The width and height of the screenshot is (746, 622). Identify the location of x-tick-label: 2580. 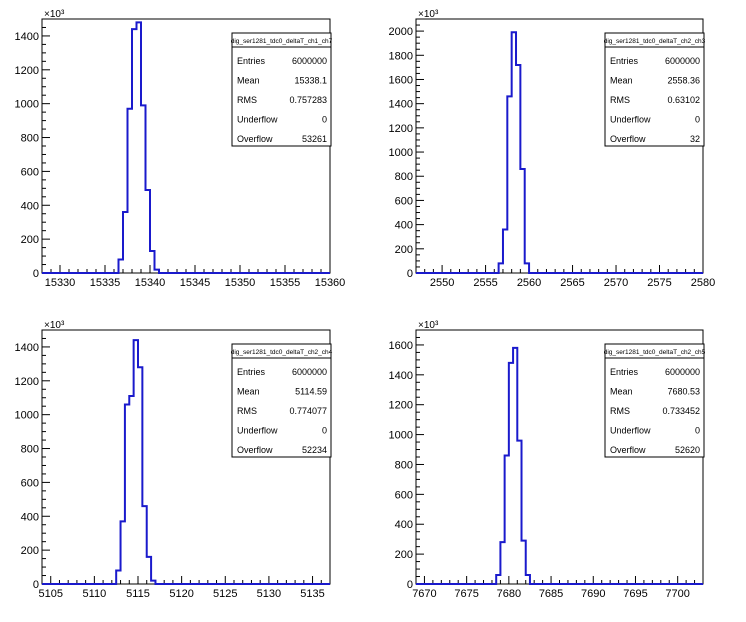
(703, 283).